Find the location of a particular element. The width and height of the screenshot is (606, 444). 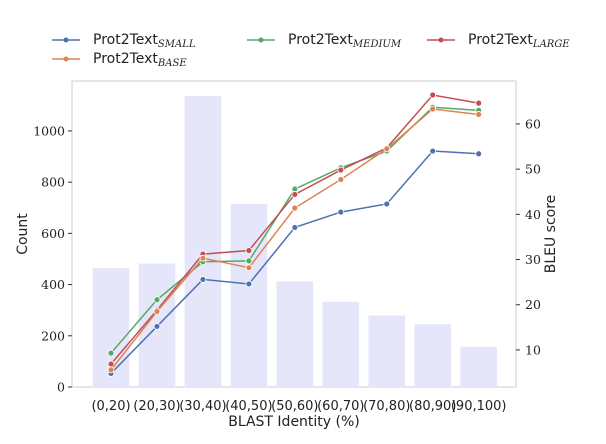

x-tick-label: (80,90) is located at coordinates (432, 406).